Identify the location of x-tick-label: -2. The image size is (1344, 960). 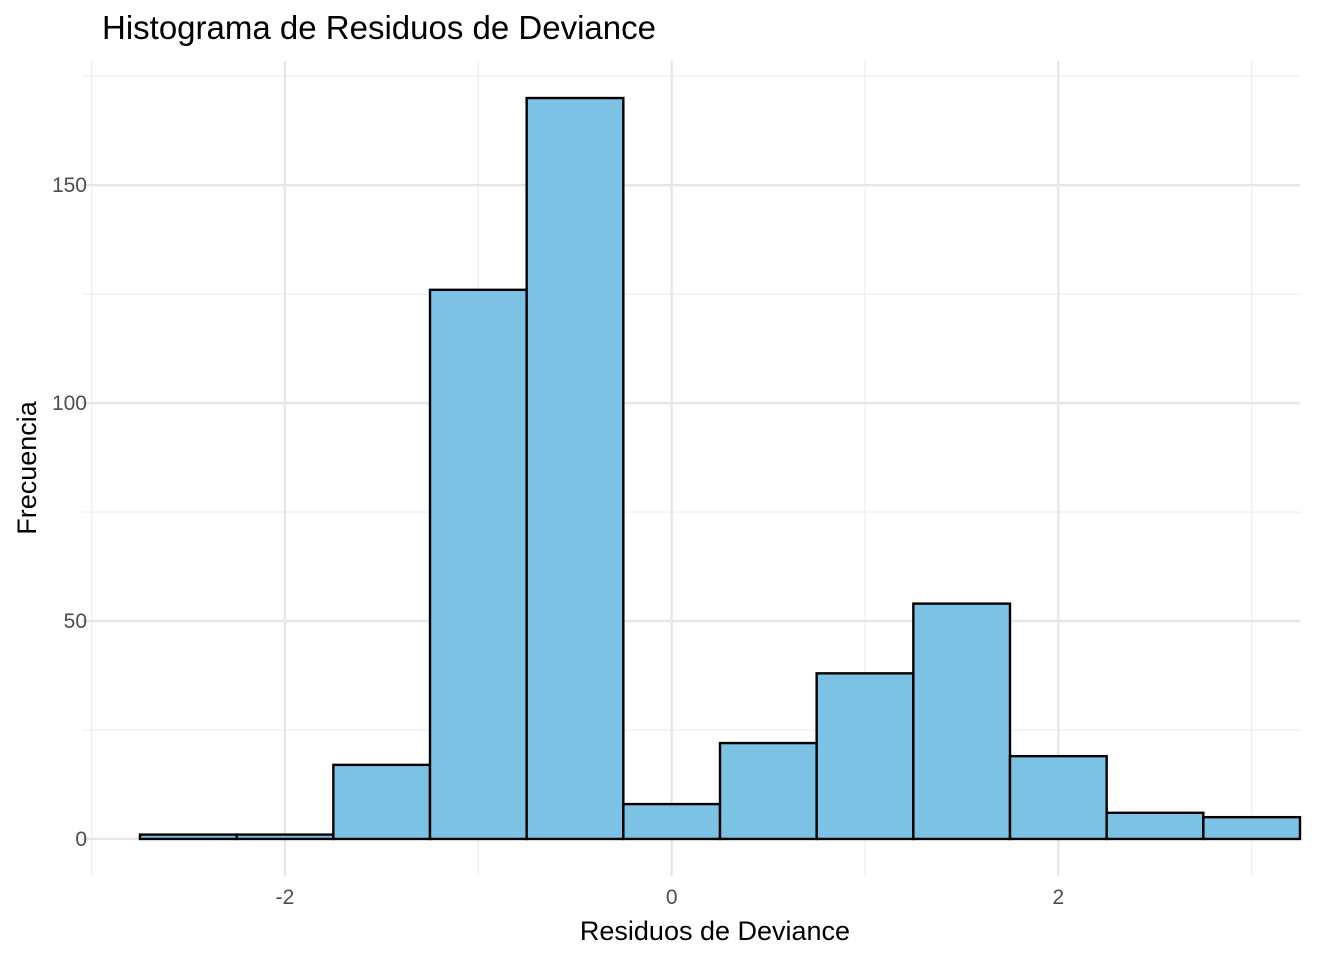
(285, 897).